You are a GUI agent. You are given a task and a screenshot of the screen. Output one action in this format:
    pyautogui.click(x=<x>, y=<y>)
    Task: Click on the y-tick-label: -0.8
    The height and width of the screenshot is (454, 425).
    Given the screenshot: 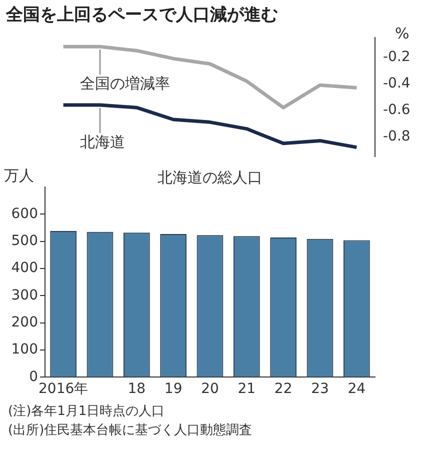 What is the action you would take?
    pyautogui.click(x=396, y=136)
    